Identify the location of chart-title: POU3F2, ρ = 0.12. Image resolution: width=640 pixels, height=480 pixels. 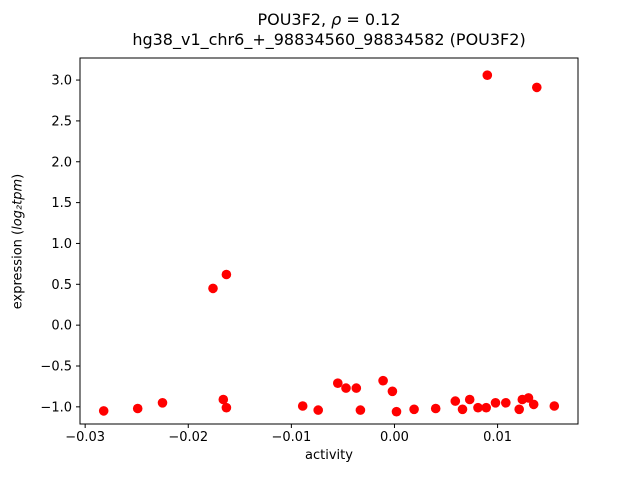
(329, 20).